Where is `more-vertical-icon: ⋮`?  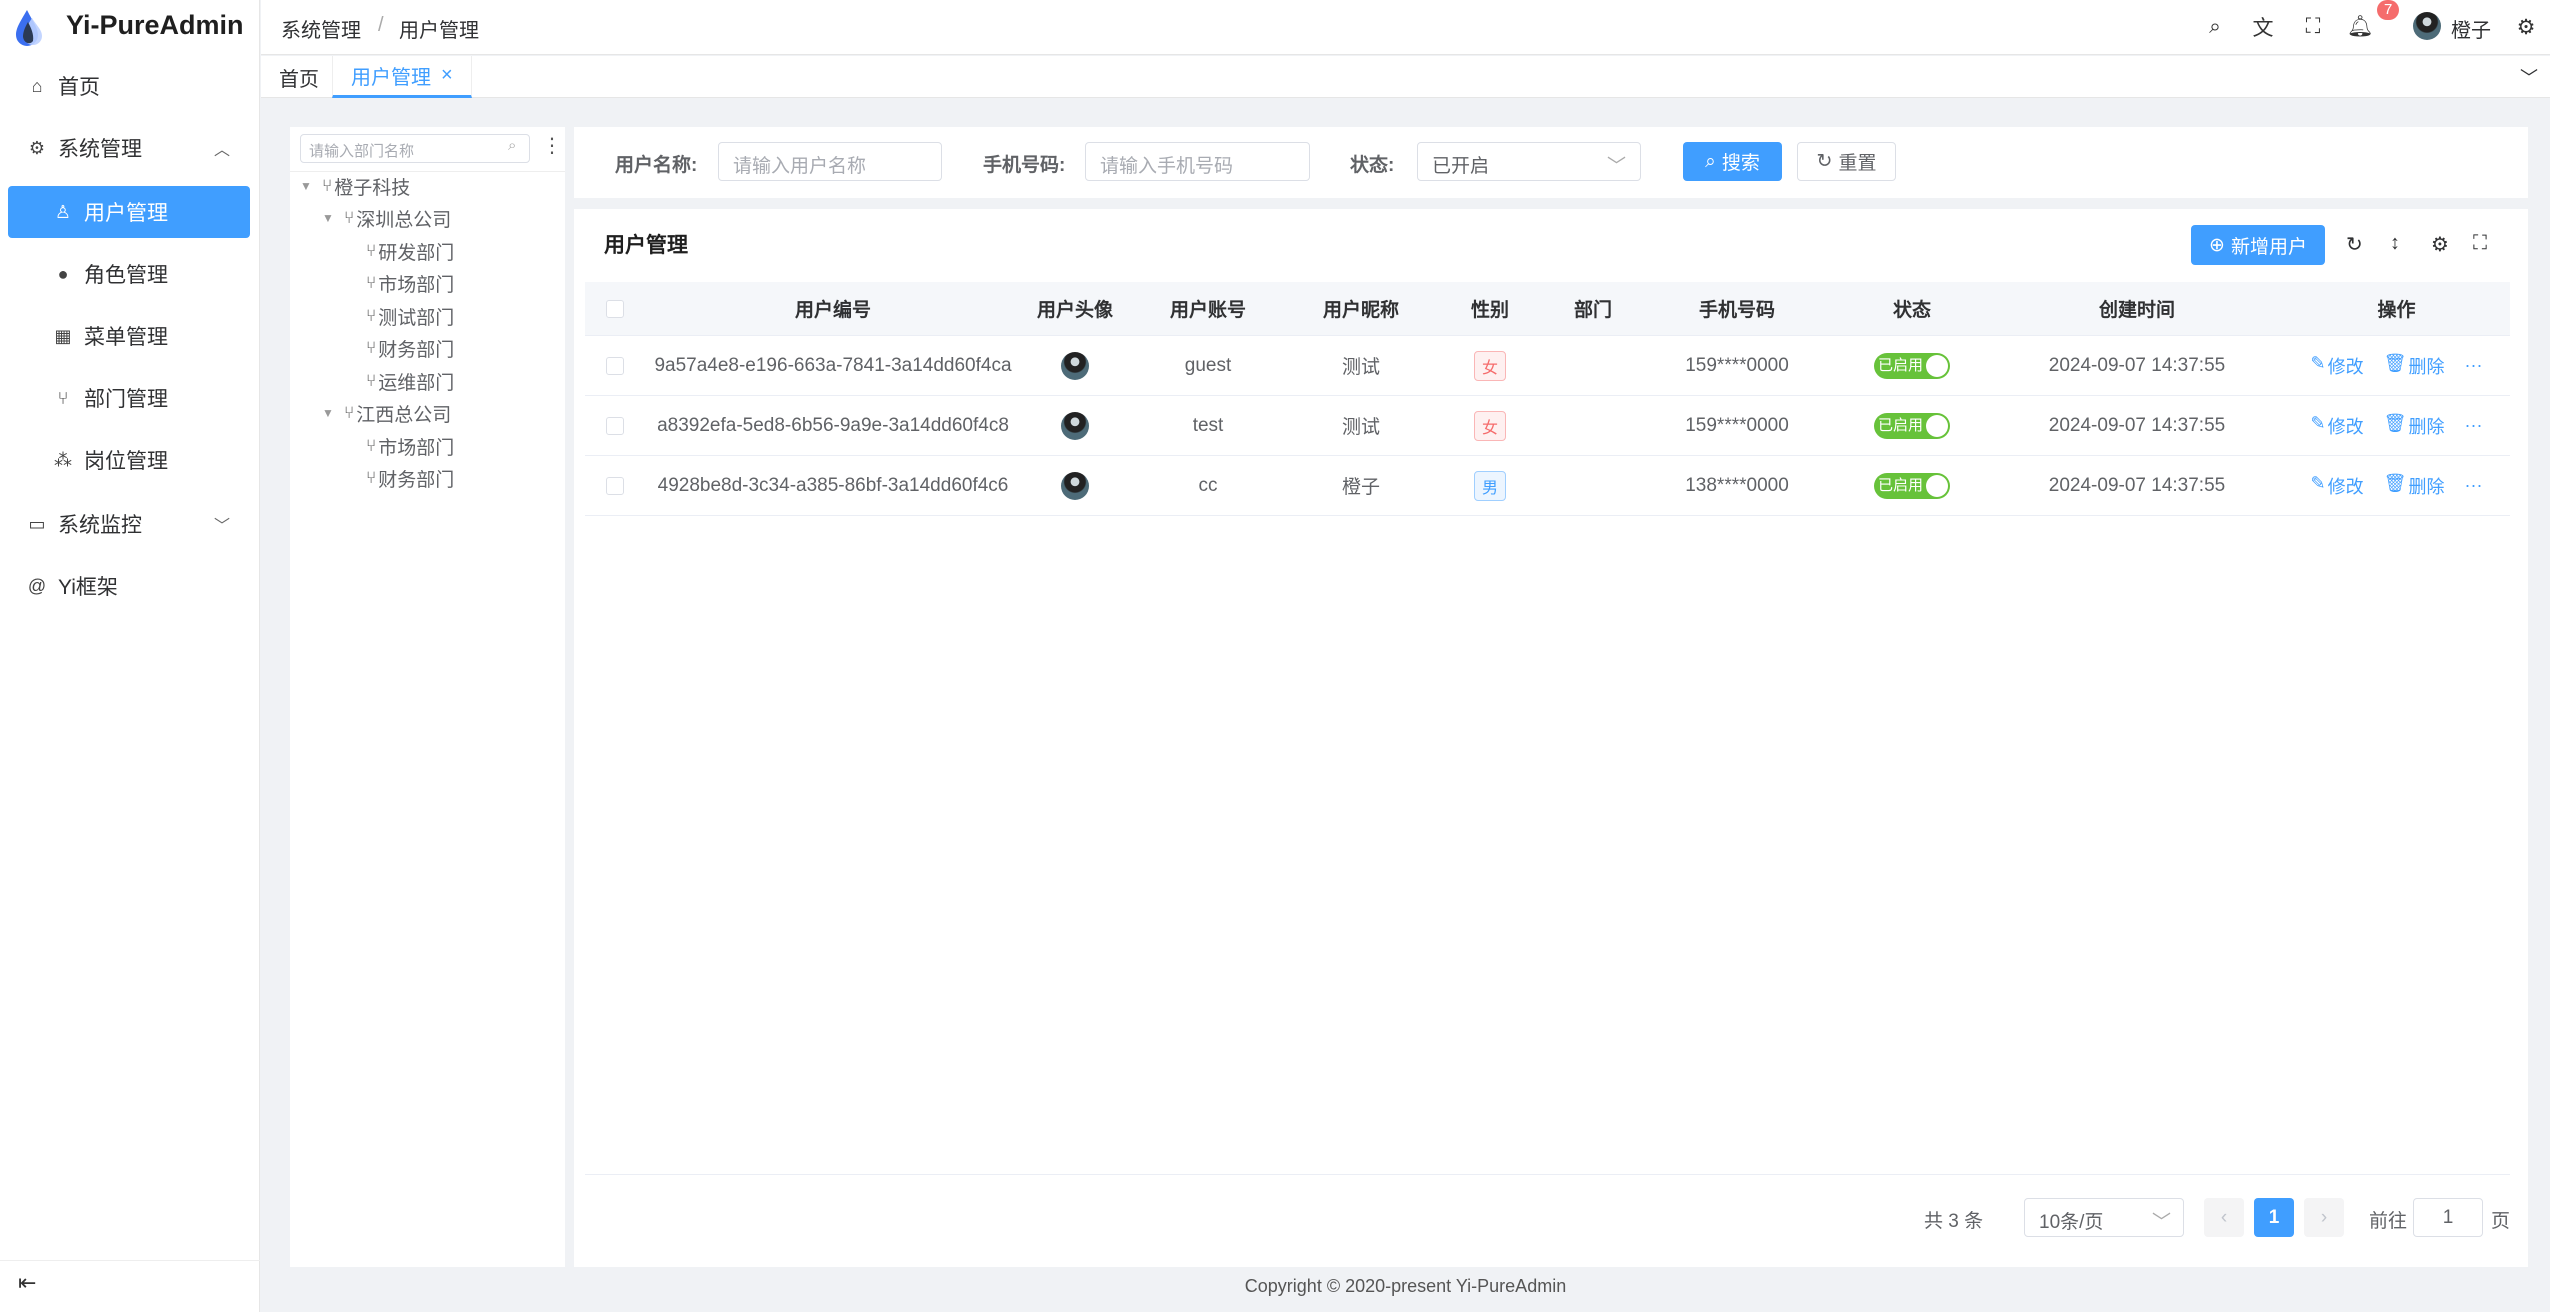
more-vertical-icon: ⋮ is located at coordinates (552, 146).